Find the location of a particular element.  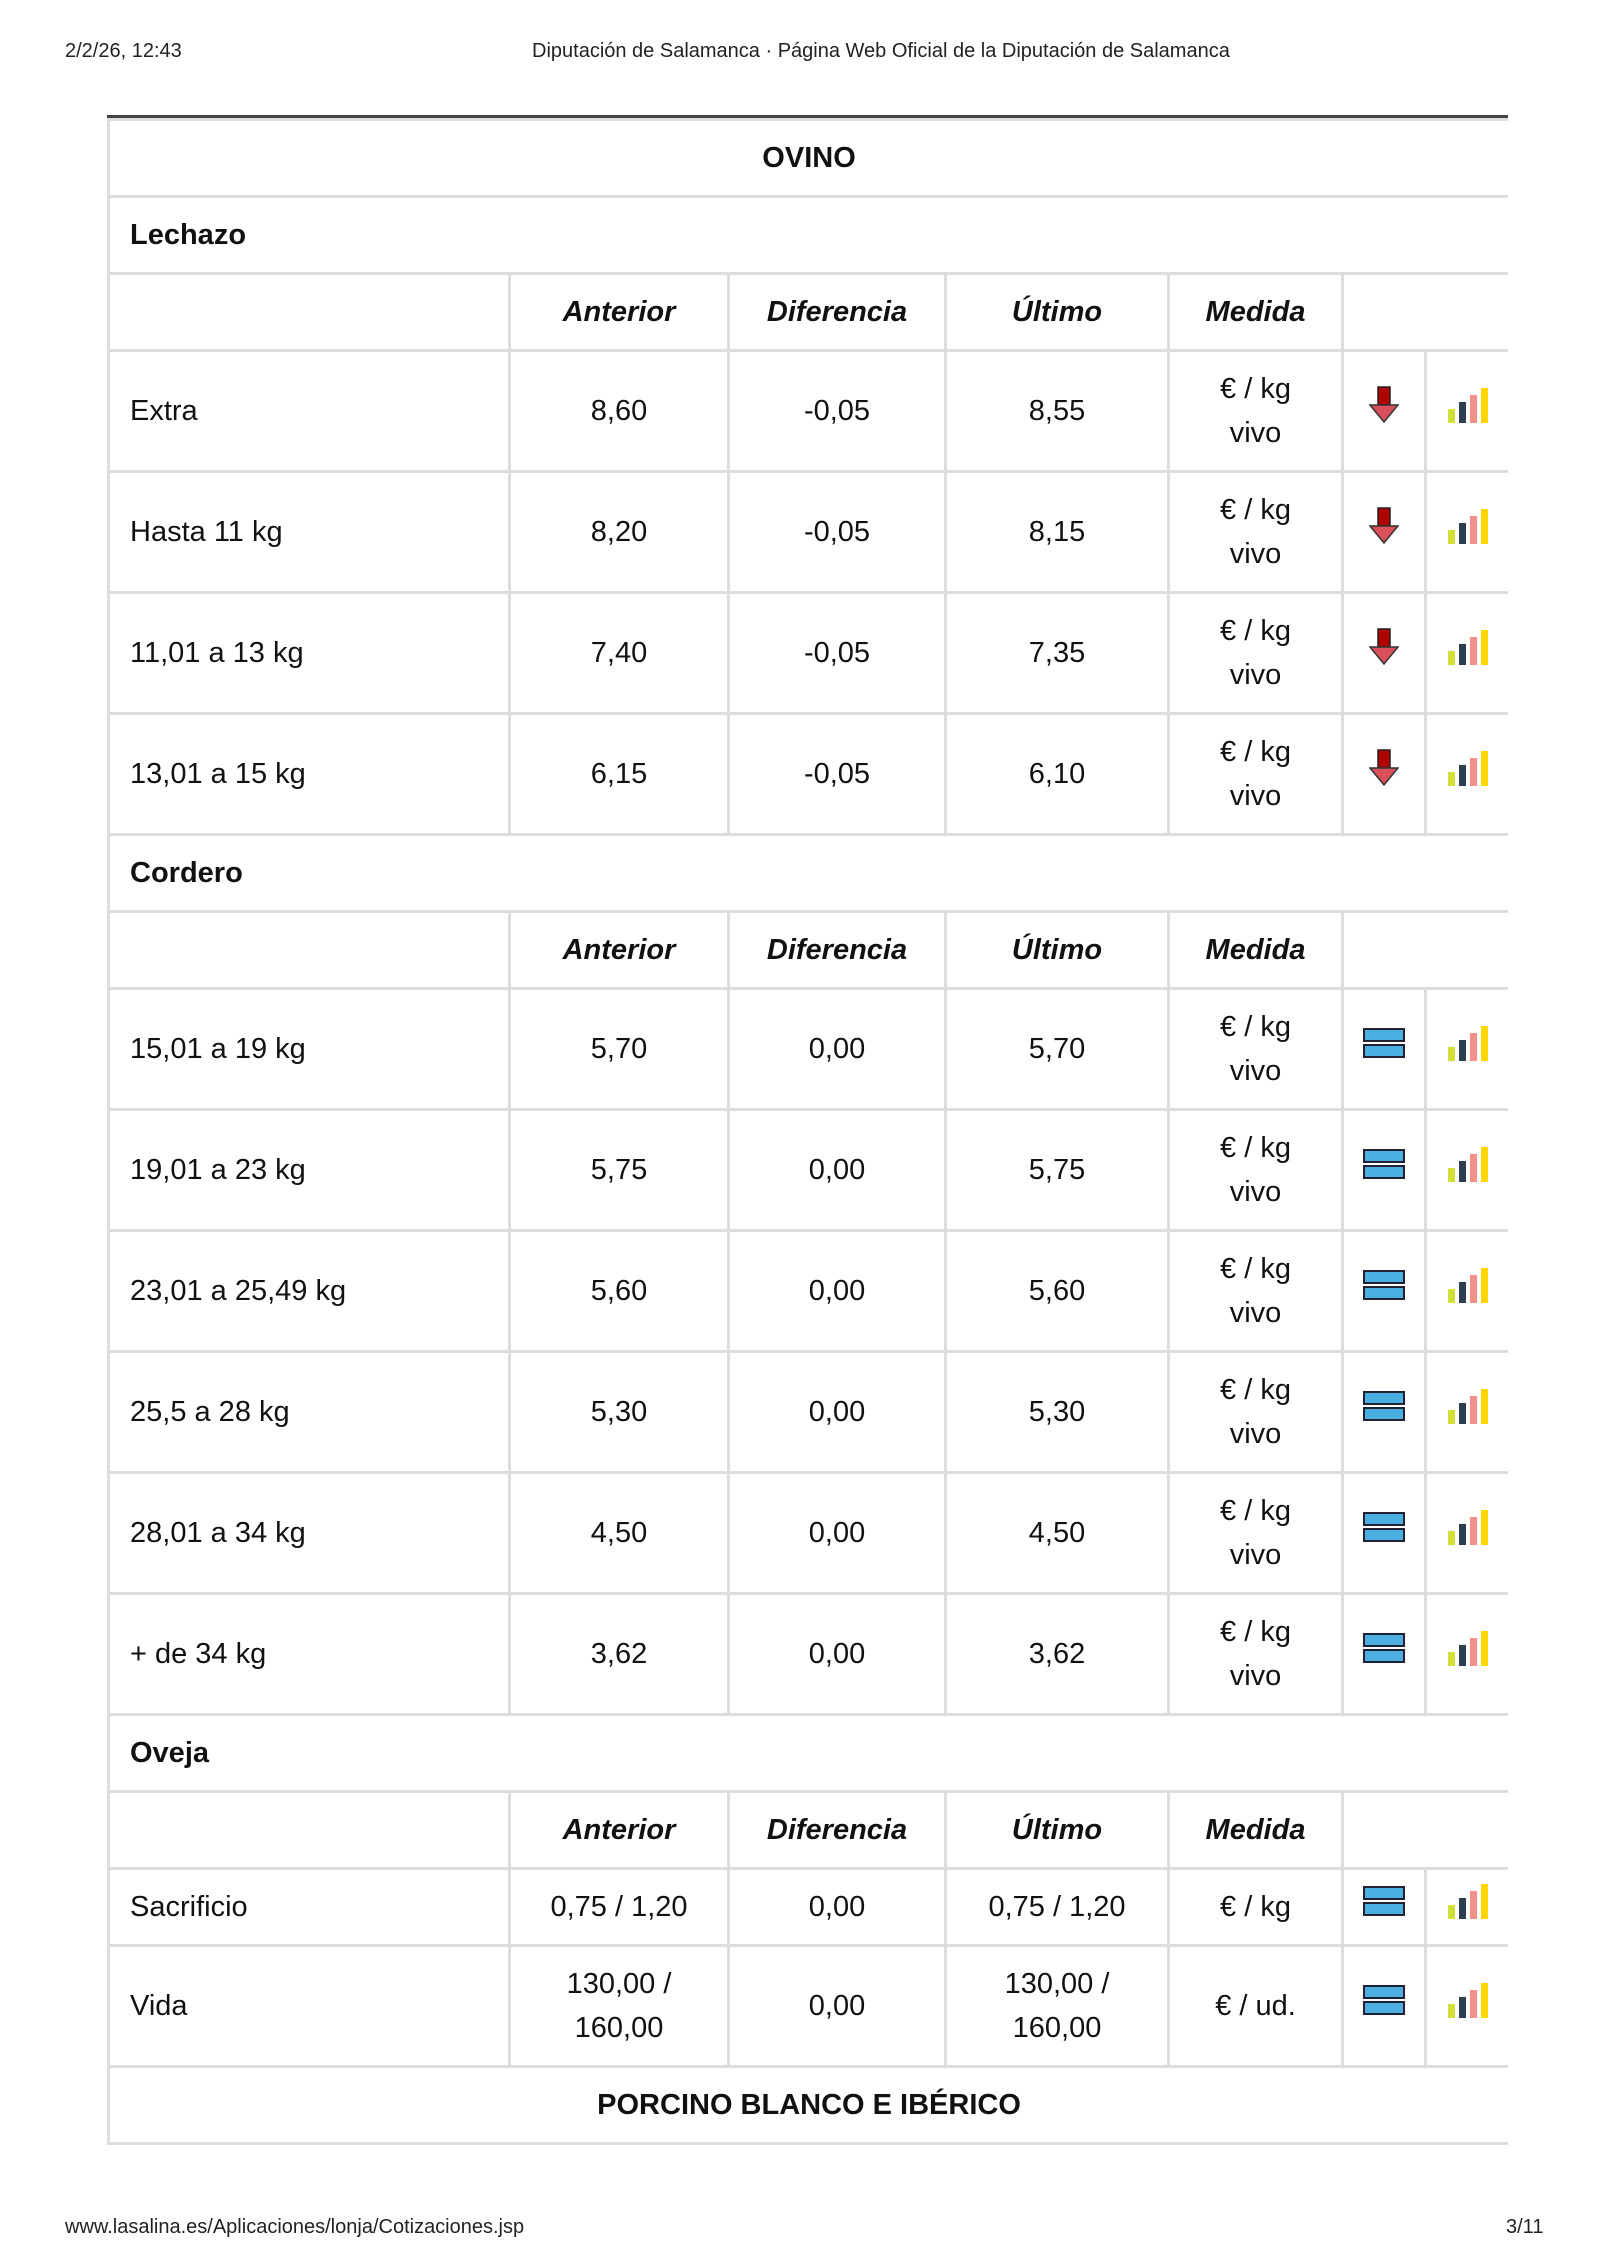

anterior-value: 5,70 is located at coordinates (619, 1049).